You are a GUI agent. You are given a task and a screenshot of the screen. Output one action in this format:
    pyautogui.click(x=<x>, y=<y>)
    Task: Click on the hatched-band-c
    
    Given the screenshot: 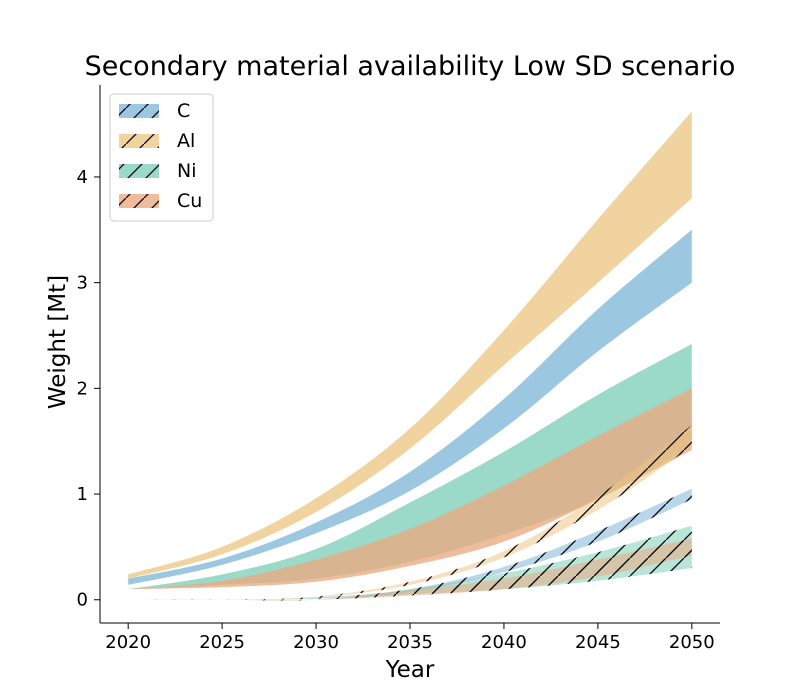 What is the action you would take?
    pyautogui.click(x=410, y=544)
    